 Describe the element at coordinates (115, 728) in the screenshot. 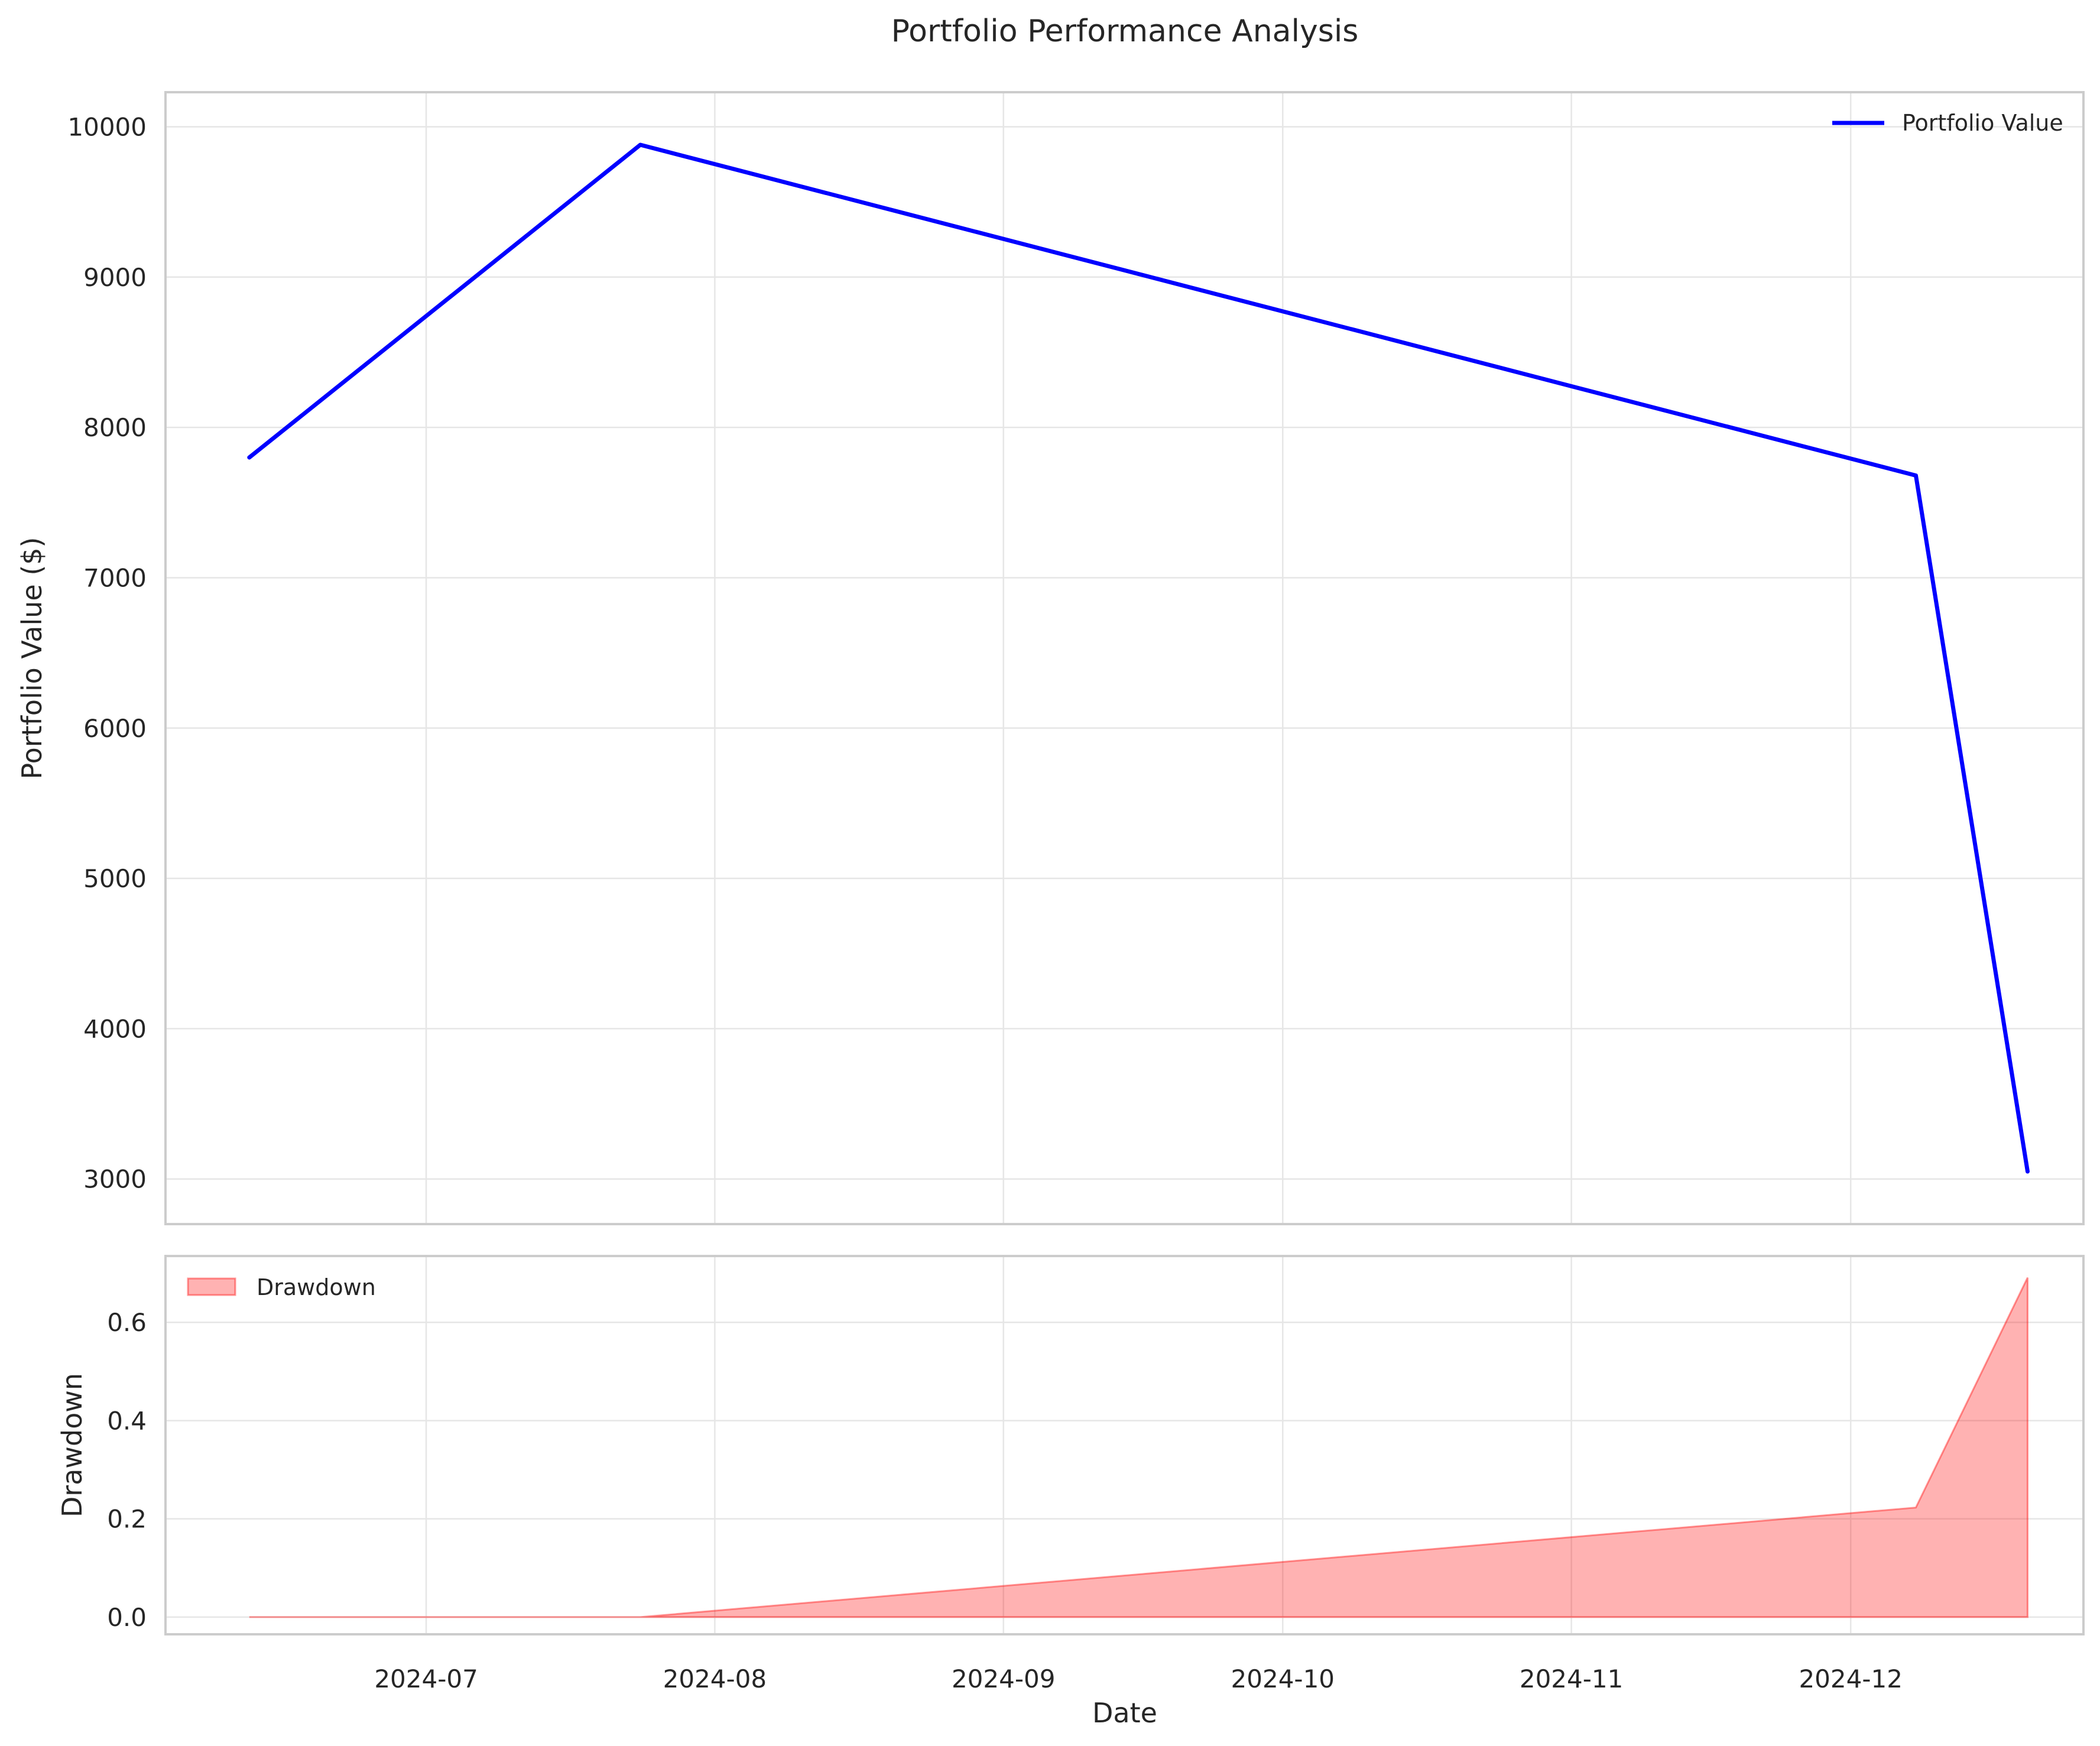

I see `y-tick-label: 6000` at that location.